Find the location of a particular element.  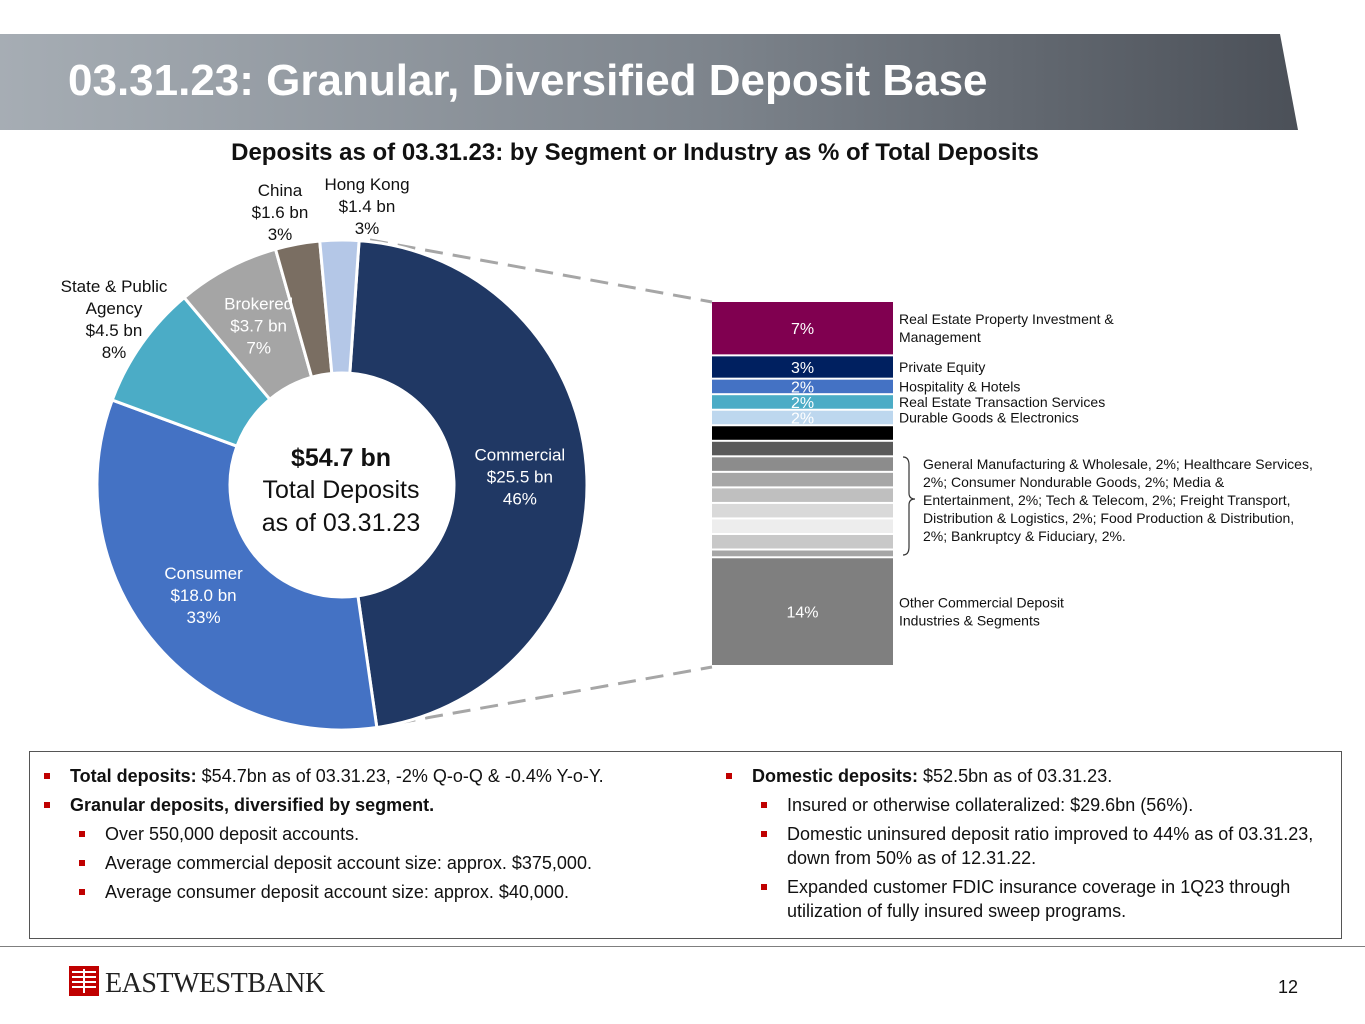

bar-segment-general-manufacturing-wholesale is located at coordinates (802, 433).